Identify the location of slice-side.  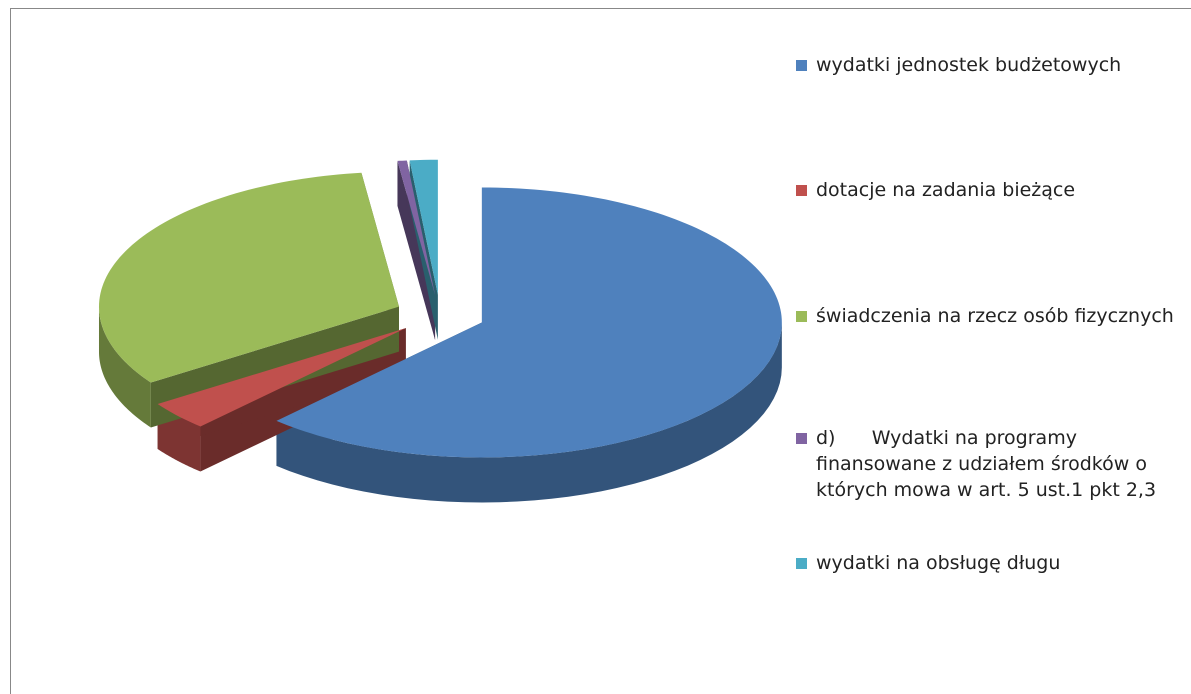
(416, 250).